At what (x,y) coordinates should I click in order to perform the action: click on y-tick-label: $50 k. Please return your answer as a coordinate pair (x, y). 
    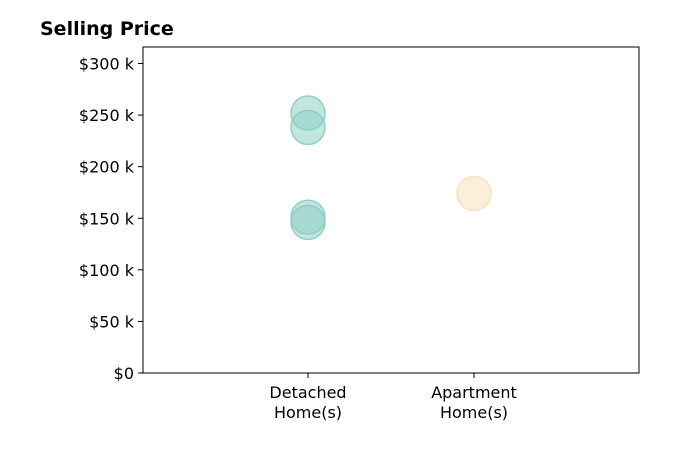
    Looking at the image, I should click on (112, 321).